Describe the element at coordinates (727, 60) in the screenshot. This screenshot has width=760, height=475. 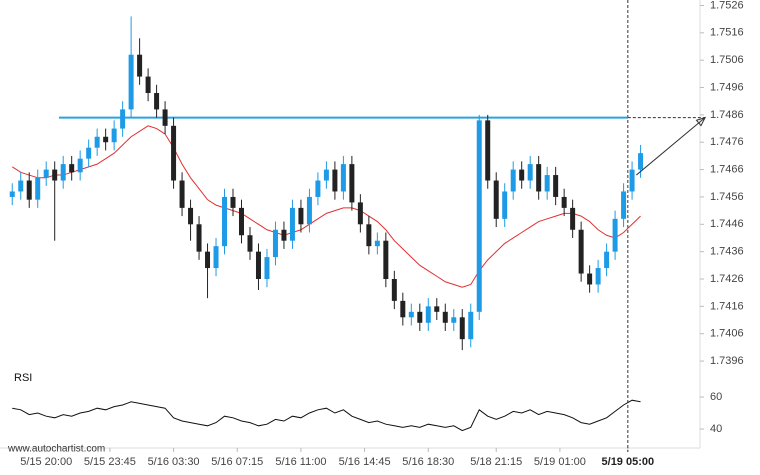
I see `y-tick-label: 1.7506` at that location.